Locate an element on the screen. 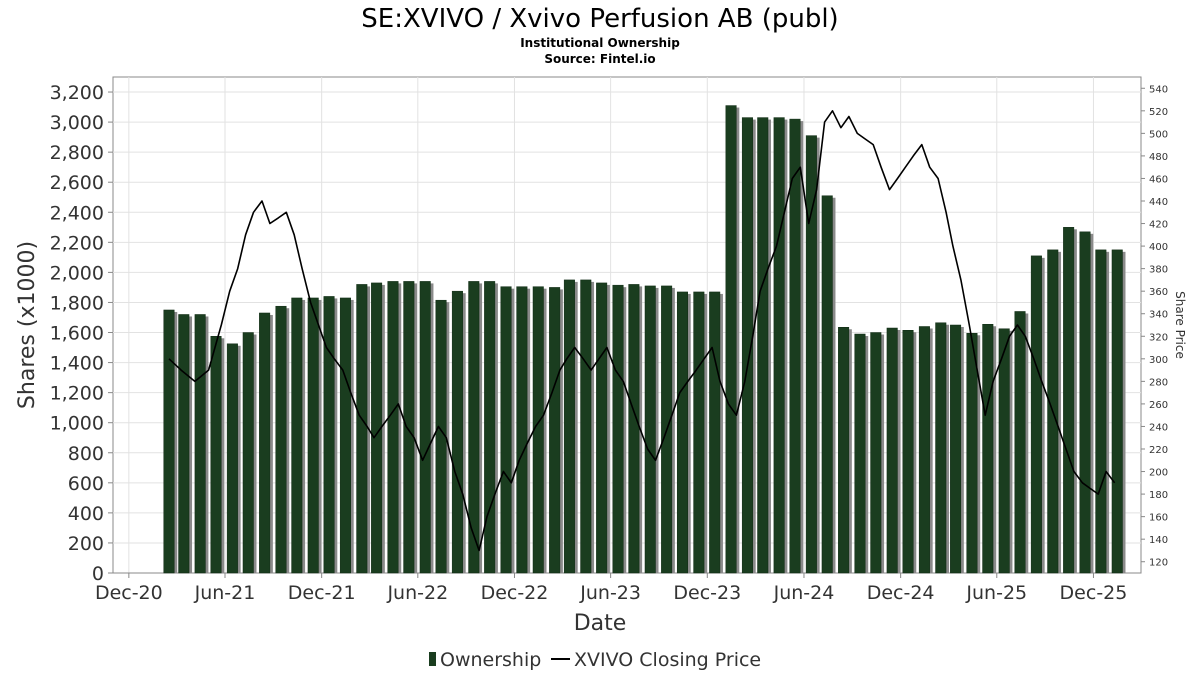 The image size is (1200, 675). left-tick-label: 2,200 is located at coordinates (77, 243).